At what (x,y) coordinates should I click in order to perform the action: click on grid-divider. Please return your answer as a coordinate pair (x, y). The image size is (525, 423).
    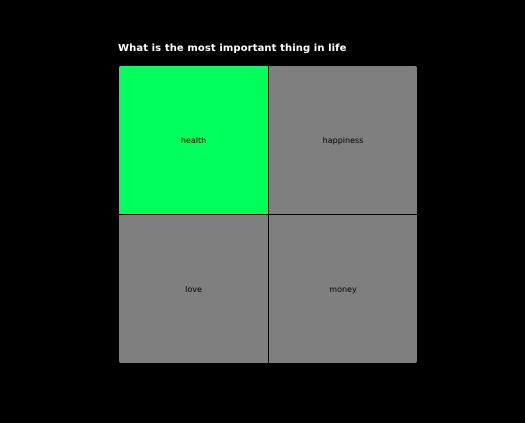
    Looking at the image, I should click on (268, 266).